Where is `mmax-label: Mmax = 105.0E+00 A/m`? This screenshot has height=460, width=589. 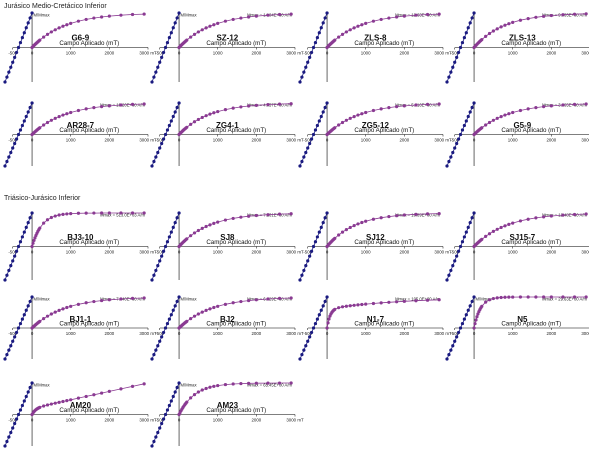
mmax-label: Mmax = 105.0E+00 A/m is located at coordinates (417, 299).